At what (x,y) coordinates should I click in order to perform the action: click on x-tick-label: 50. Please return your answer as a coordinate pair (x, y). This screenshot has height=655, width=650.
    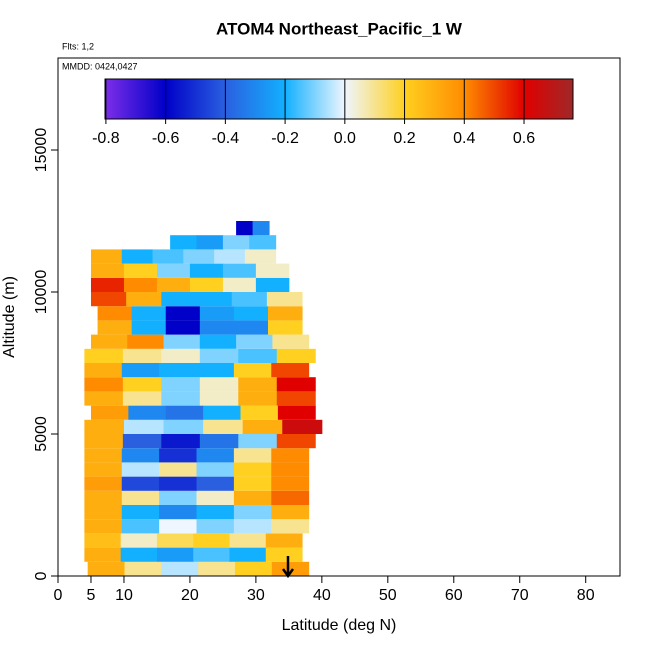
    Looking at the image, I should click on (388, 595).